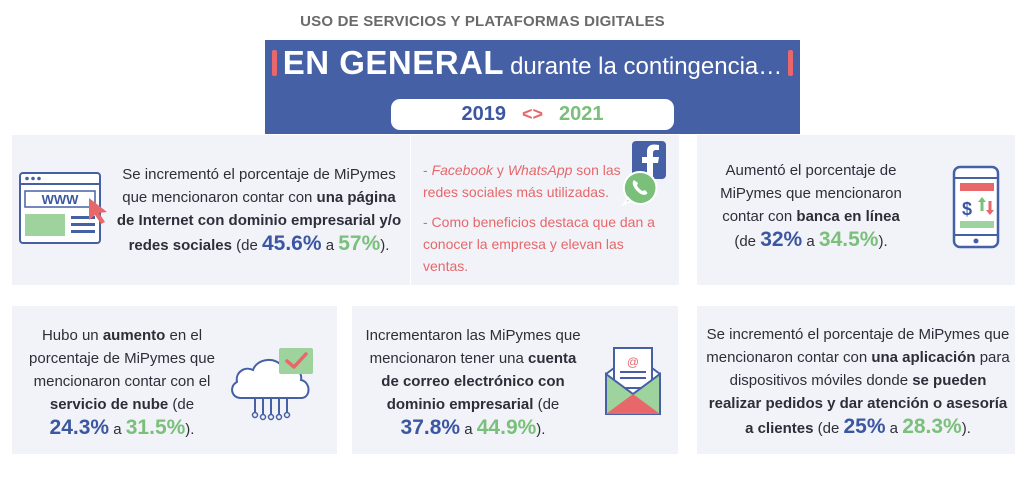 This screenshot has height=488, width=1027. What do you see at coordinates (781, 239) in the screenshot?
I see `banking-value-2019: 32%` at bounding box center [781, 239].